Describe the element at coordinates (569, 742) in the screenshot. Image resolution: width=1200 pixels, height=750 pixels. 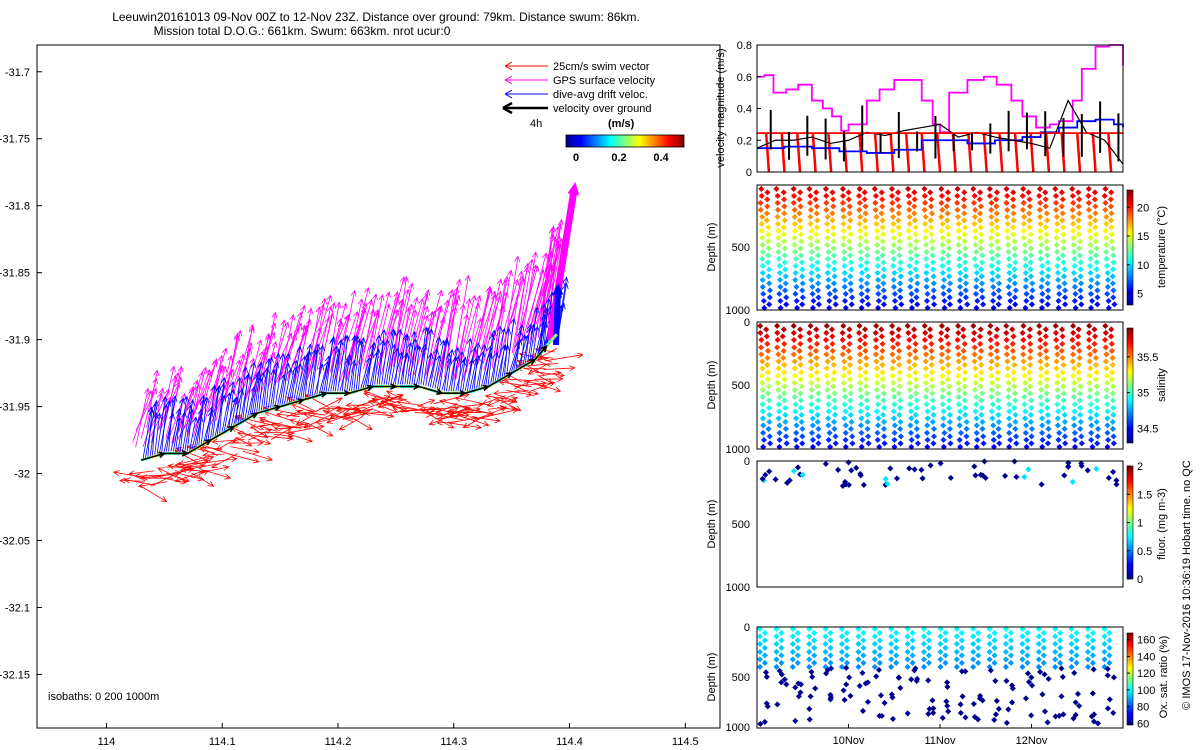
I see `map-x-tick-label: 114.4` at that location.